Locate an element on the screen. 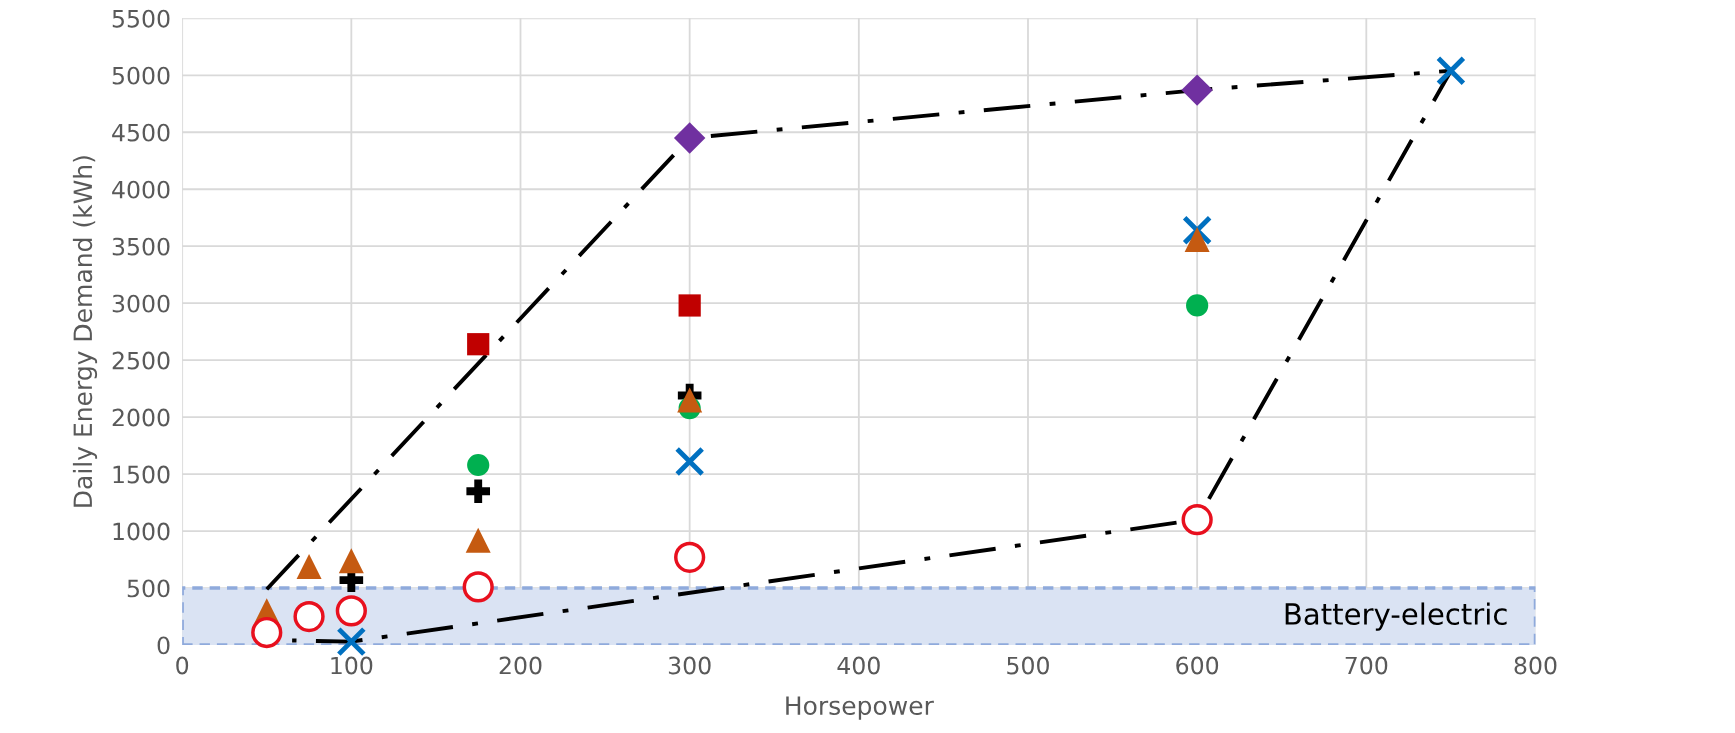 The image size is (1735, 733). y-axis-title: Daily Energy Demand (kWh) is located at coordinates (85, 331).